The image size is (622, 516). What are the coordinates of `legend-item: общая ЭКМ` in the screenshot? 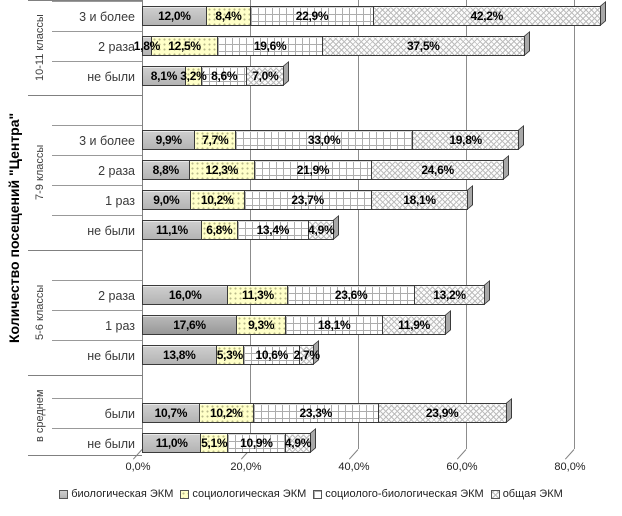 It's located at (526, 494).